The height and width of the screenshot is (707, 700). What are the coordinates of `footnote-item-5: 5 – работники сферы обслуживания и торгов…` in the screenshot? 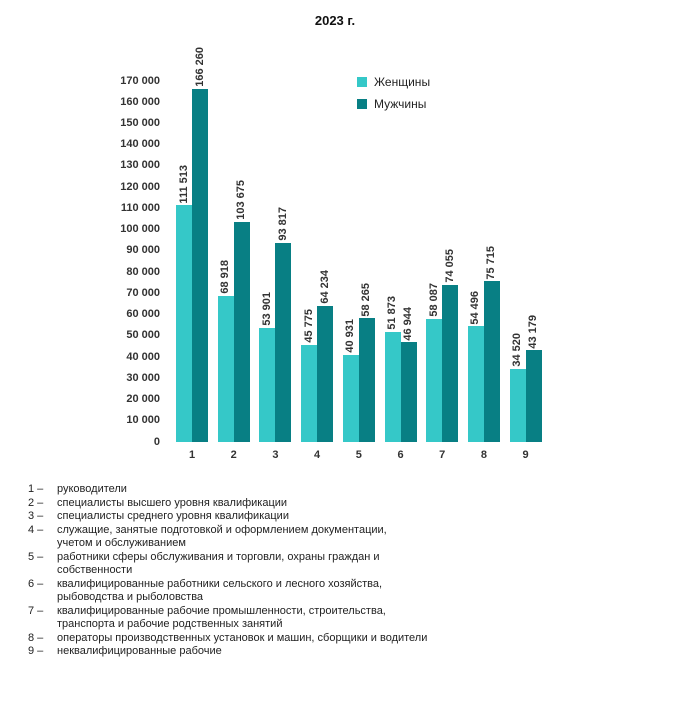 It's located at (338, 564).